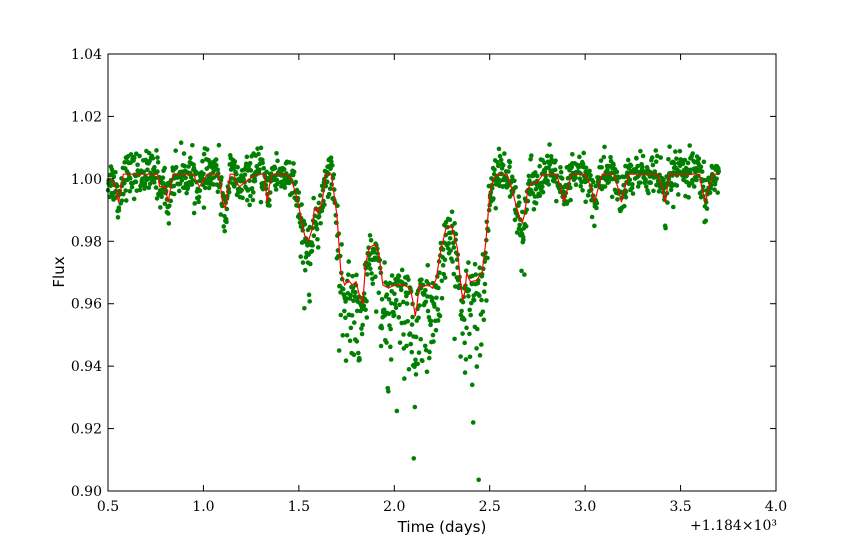 Image resolution: width=863 pixels, height=548 pixels. What do you see at coordinates (299, 507) in the screenshot?
I see `x-tick-label: 1.5` at bounding box center [299, 507].